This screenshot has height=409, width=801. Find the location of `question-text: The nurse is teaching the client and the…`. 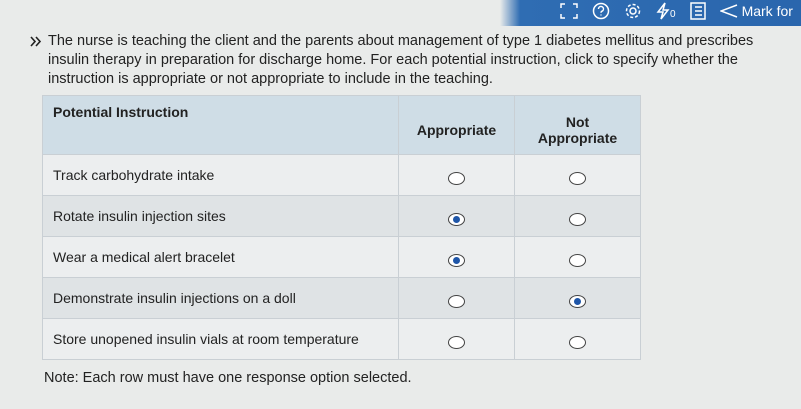

question-text: The nurse is teaching the client and the… is located at coordinates (401, 60).